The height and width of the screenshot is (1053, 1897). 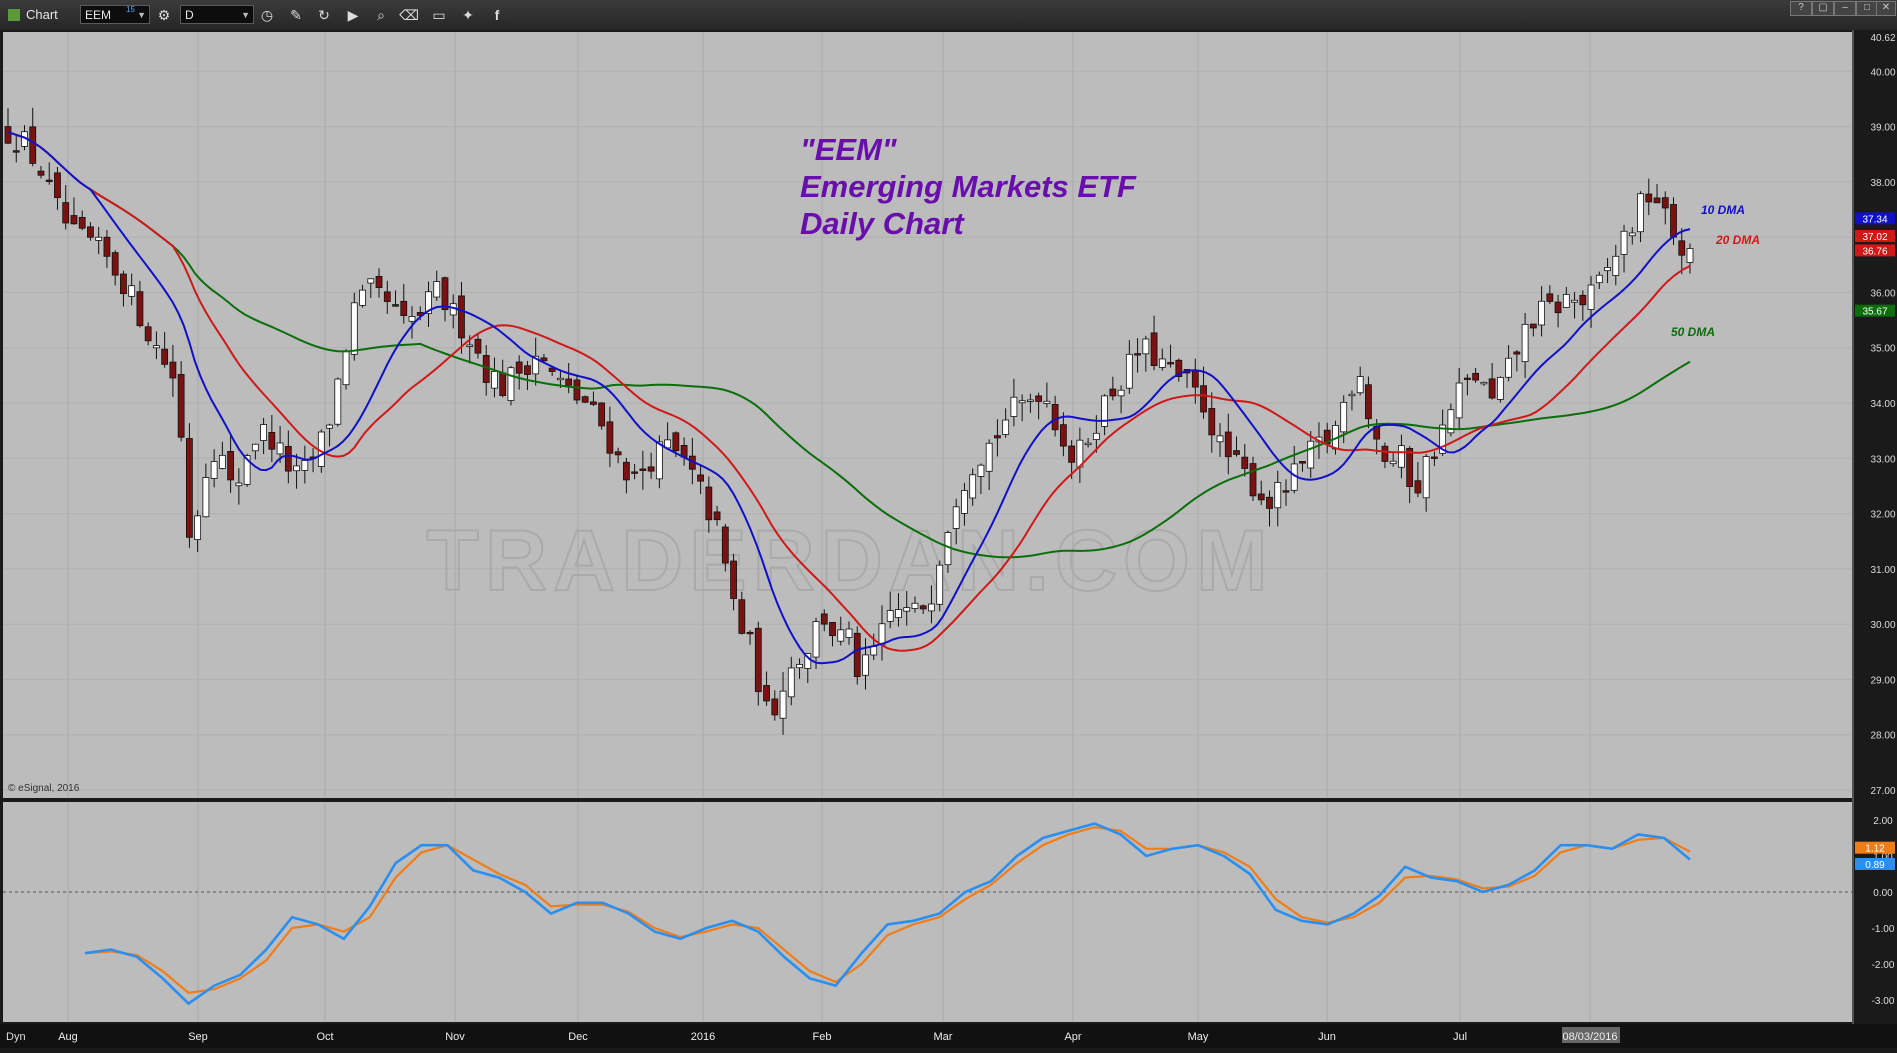 I want to click on facebook-icon: f, so click(x=497, y=15).